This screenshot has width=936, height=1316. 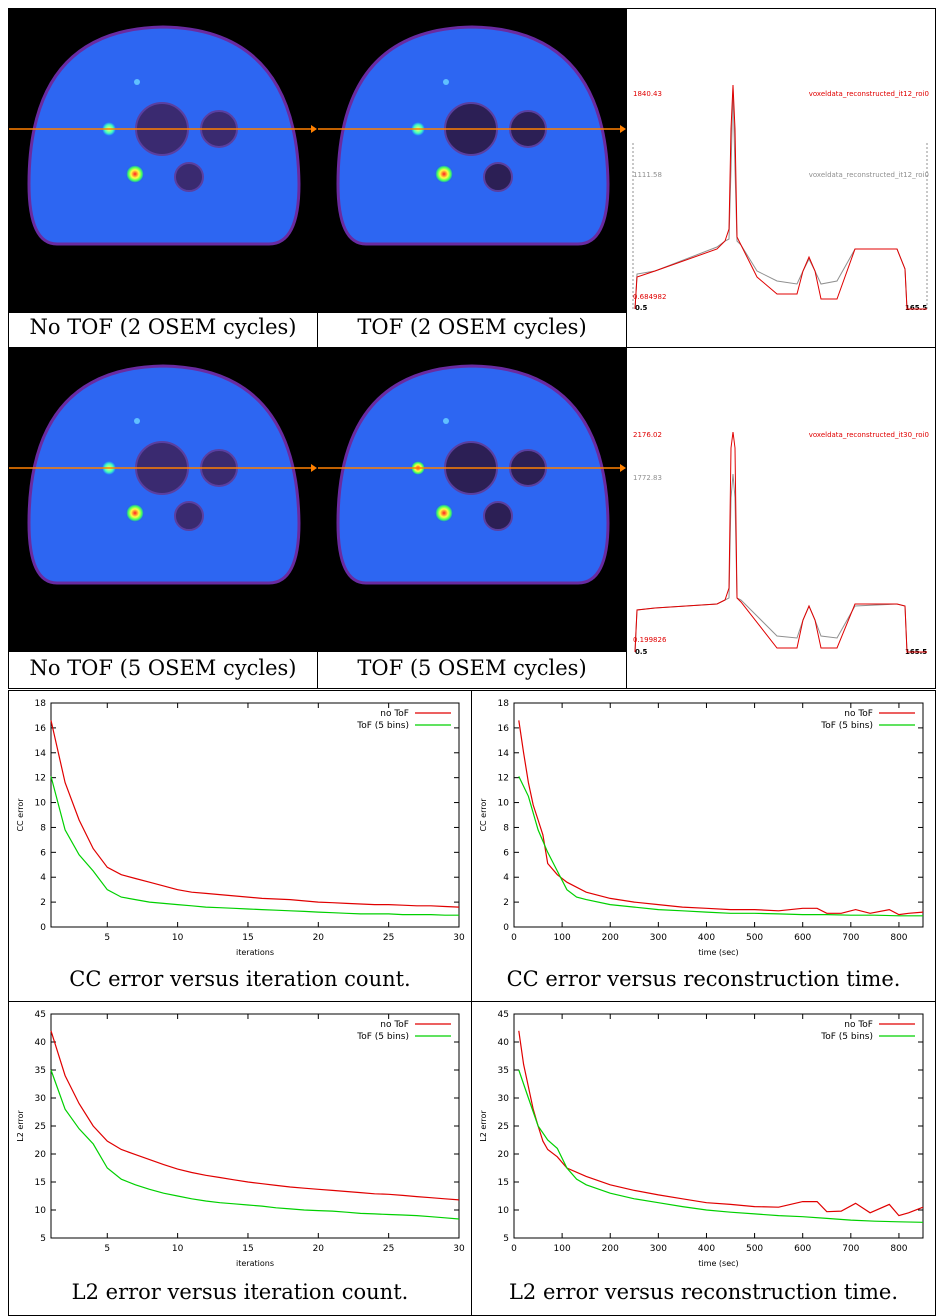 What do you see at coordinates (703, 979) in the screenshot?
I see `chart-caption: CC error versus reconstruction time.` at bounding box center [703, 979].